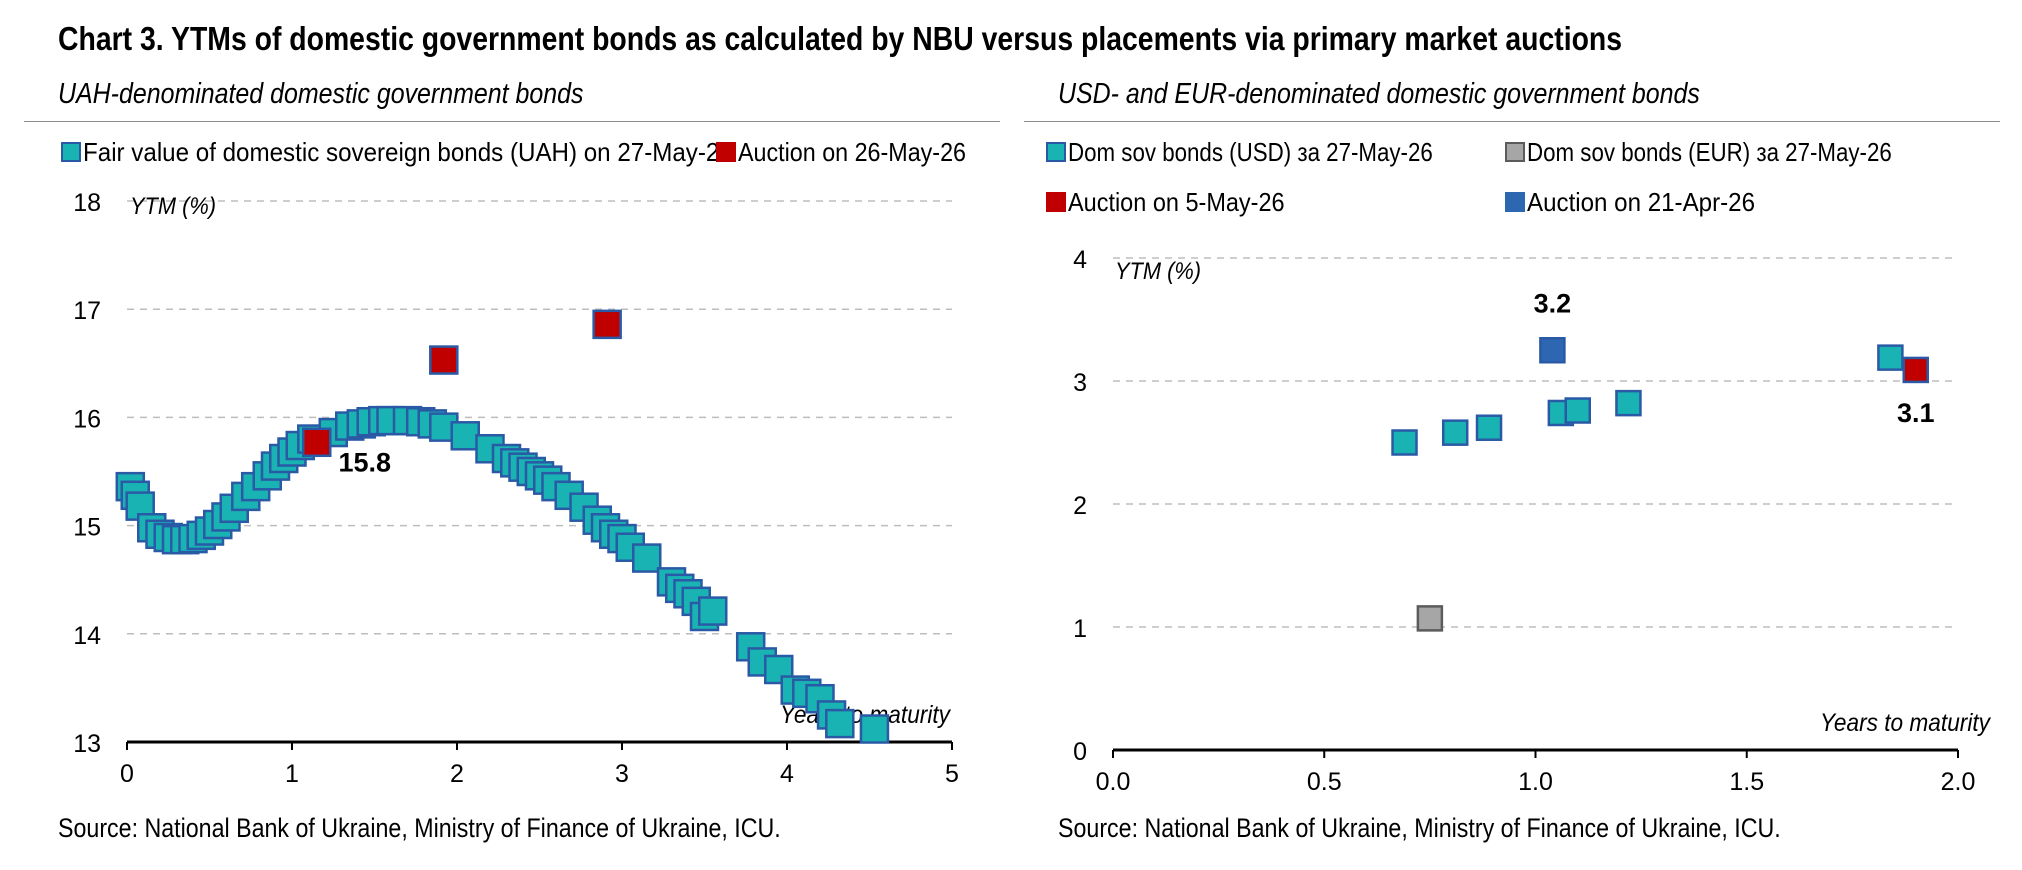 This screenshot has width=2022, height=870. I want to click on chart1-y-tick-label: 17, so click(87, 311).